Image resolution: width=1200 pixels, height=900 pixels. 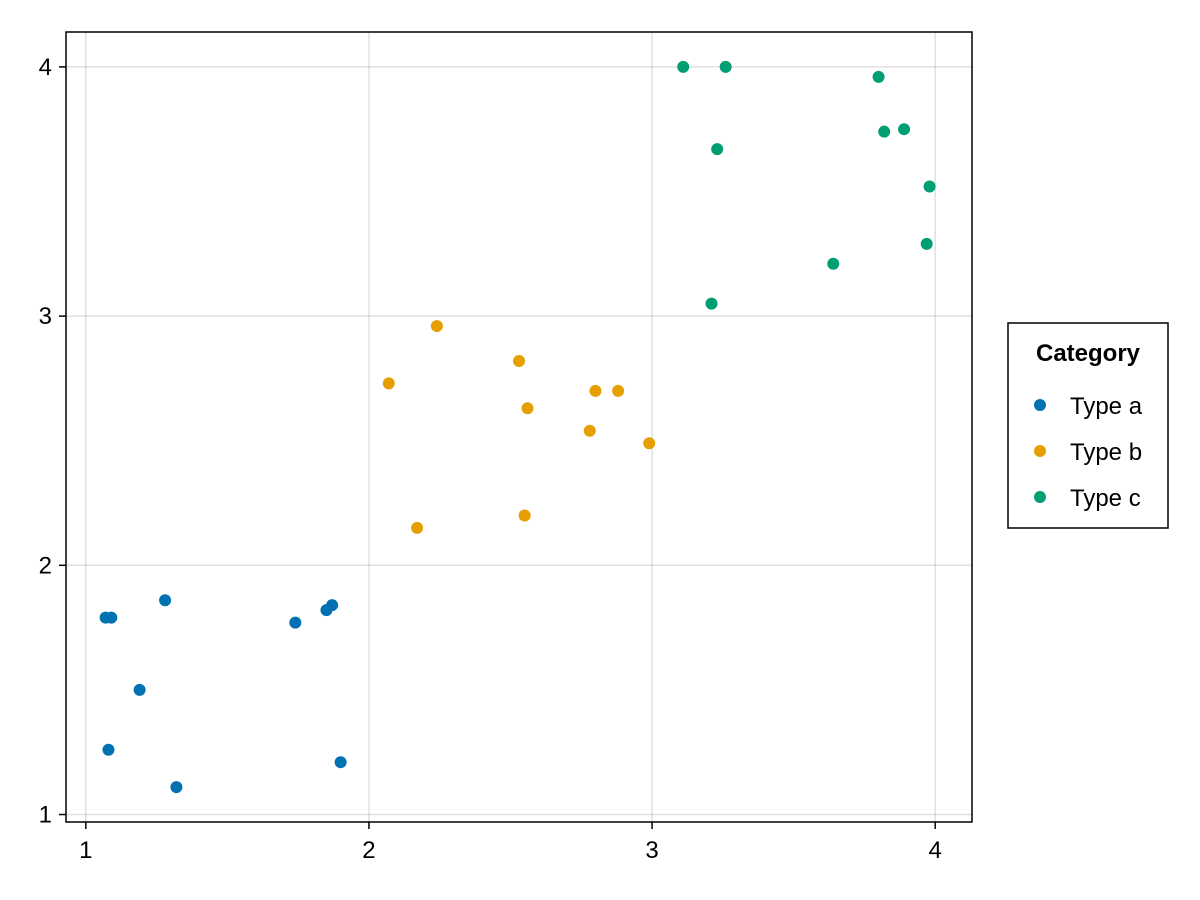 I want to click on x-tick-label: 1, so click(x=85, y=850).